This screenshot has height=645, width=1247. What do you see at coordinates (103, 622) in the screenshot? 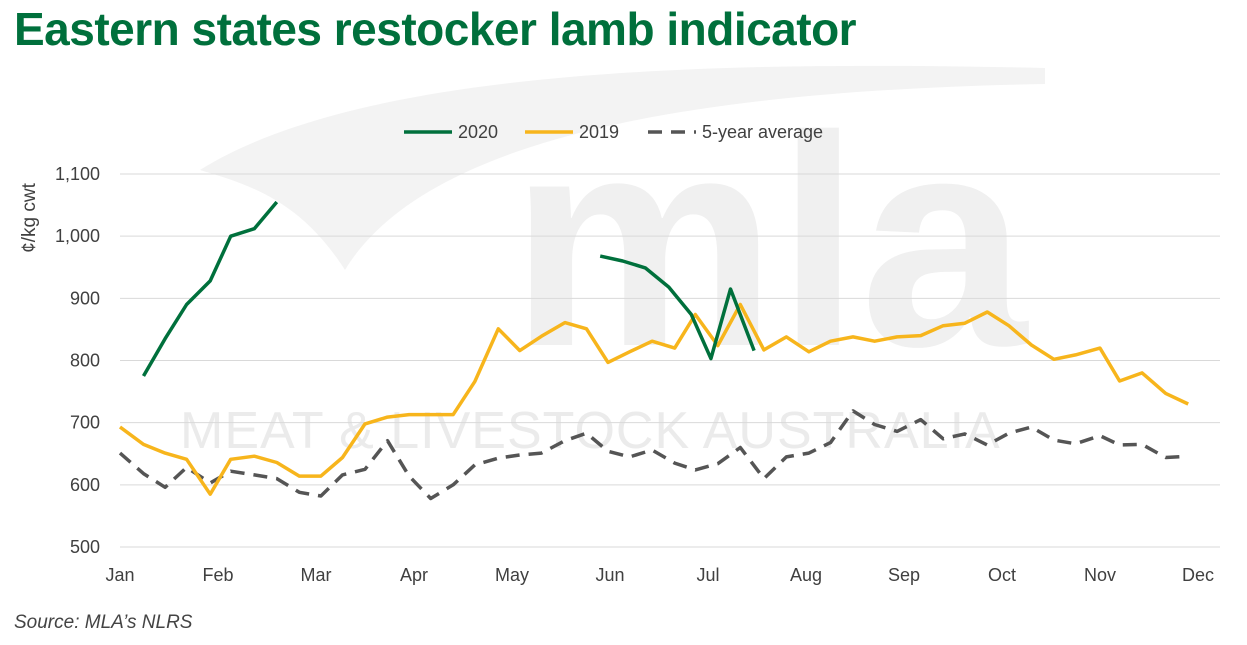
I see `source-note: Source: MLA’s NLRS` at bounding box center [103, 622].